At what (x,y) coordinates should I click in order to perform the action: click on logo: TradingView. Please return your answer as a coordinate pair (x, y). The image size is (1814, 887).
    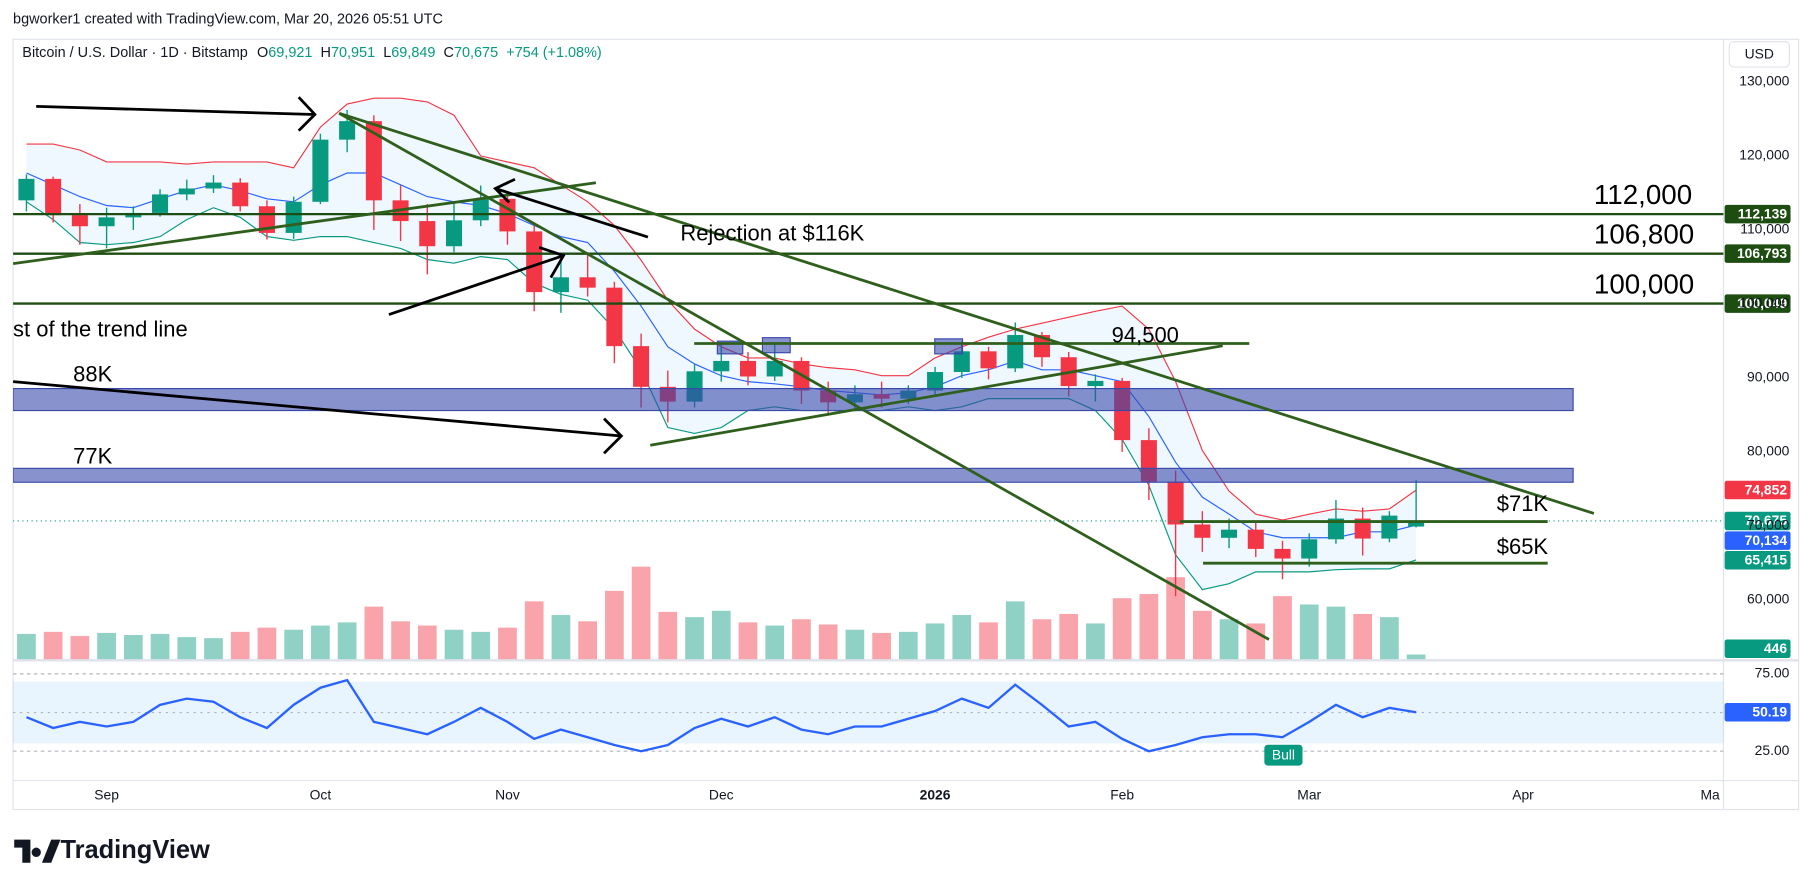
    Looking at the image, I should click on (112, 850).